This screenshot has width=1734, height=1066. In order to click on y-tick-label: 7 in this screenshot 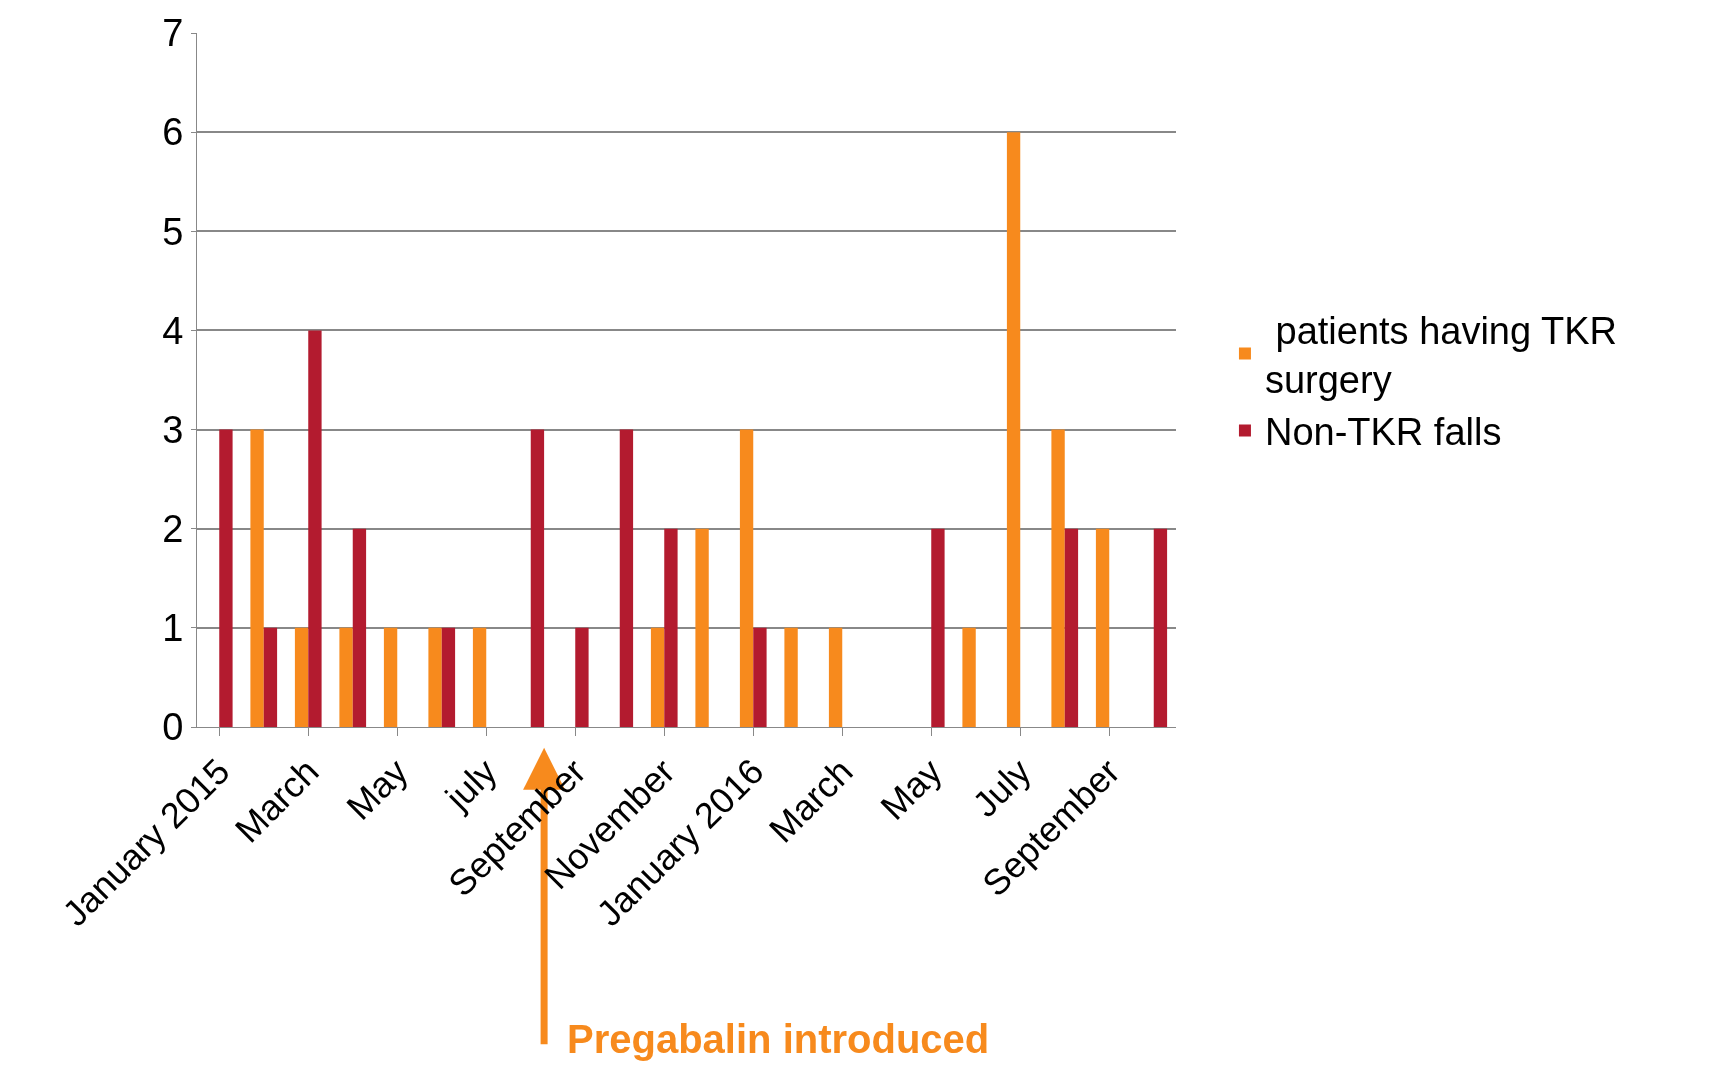, I will do `click(173, 33)`.